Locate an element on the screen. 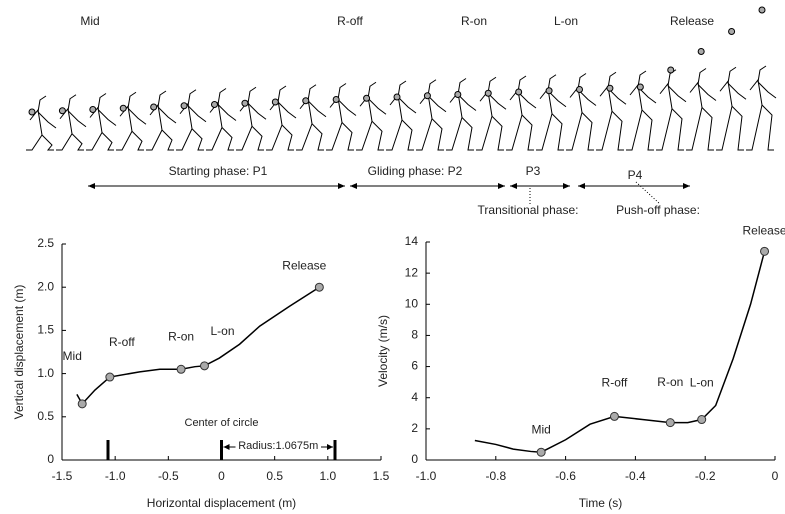  y-tick-label: 0 is located at coordinates (50, 459).